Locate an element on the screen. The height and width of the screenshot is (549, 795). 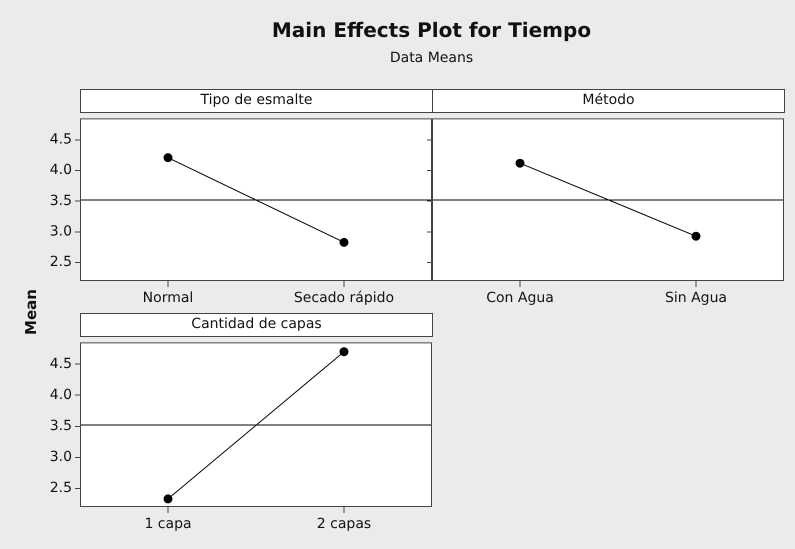
x-tick-label: 2 capas is located at coordinates (344, 524).